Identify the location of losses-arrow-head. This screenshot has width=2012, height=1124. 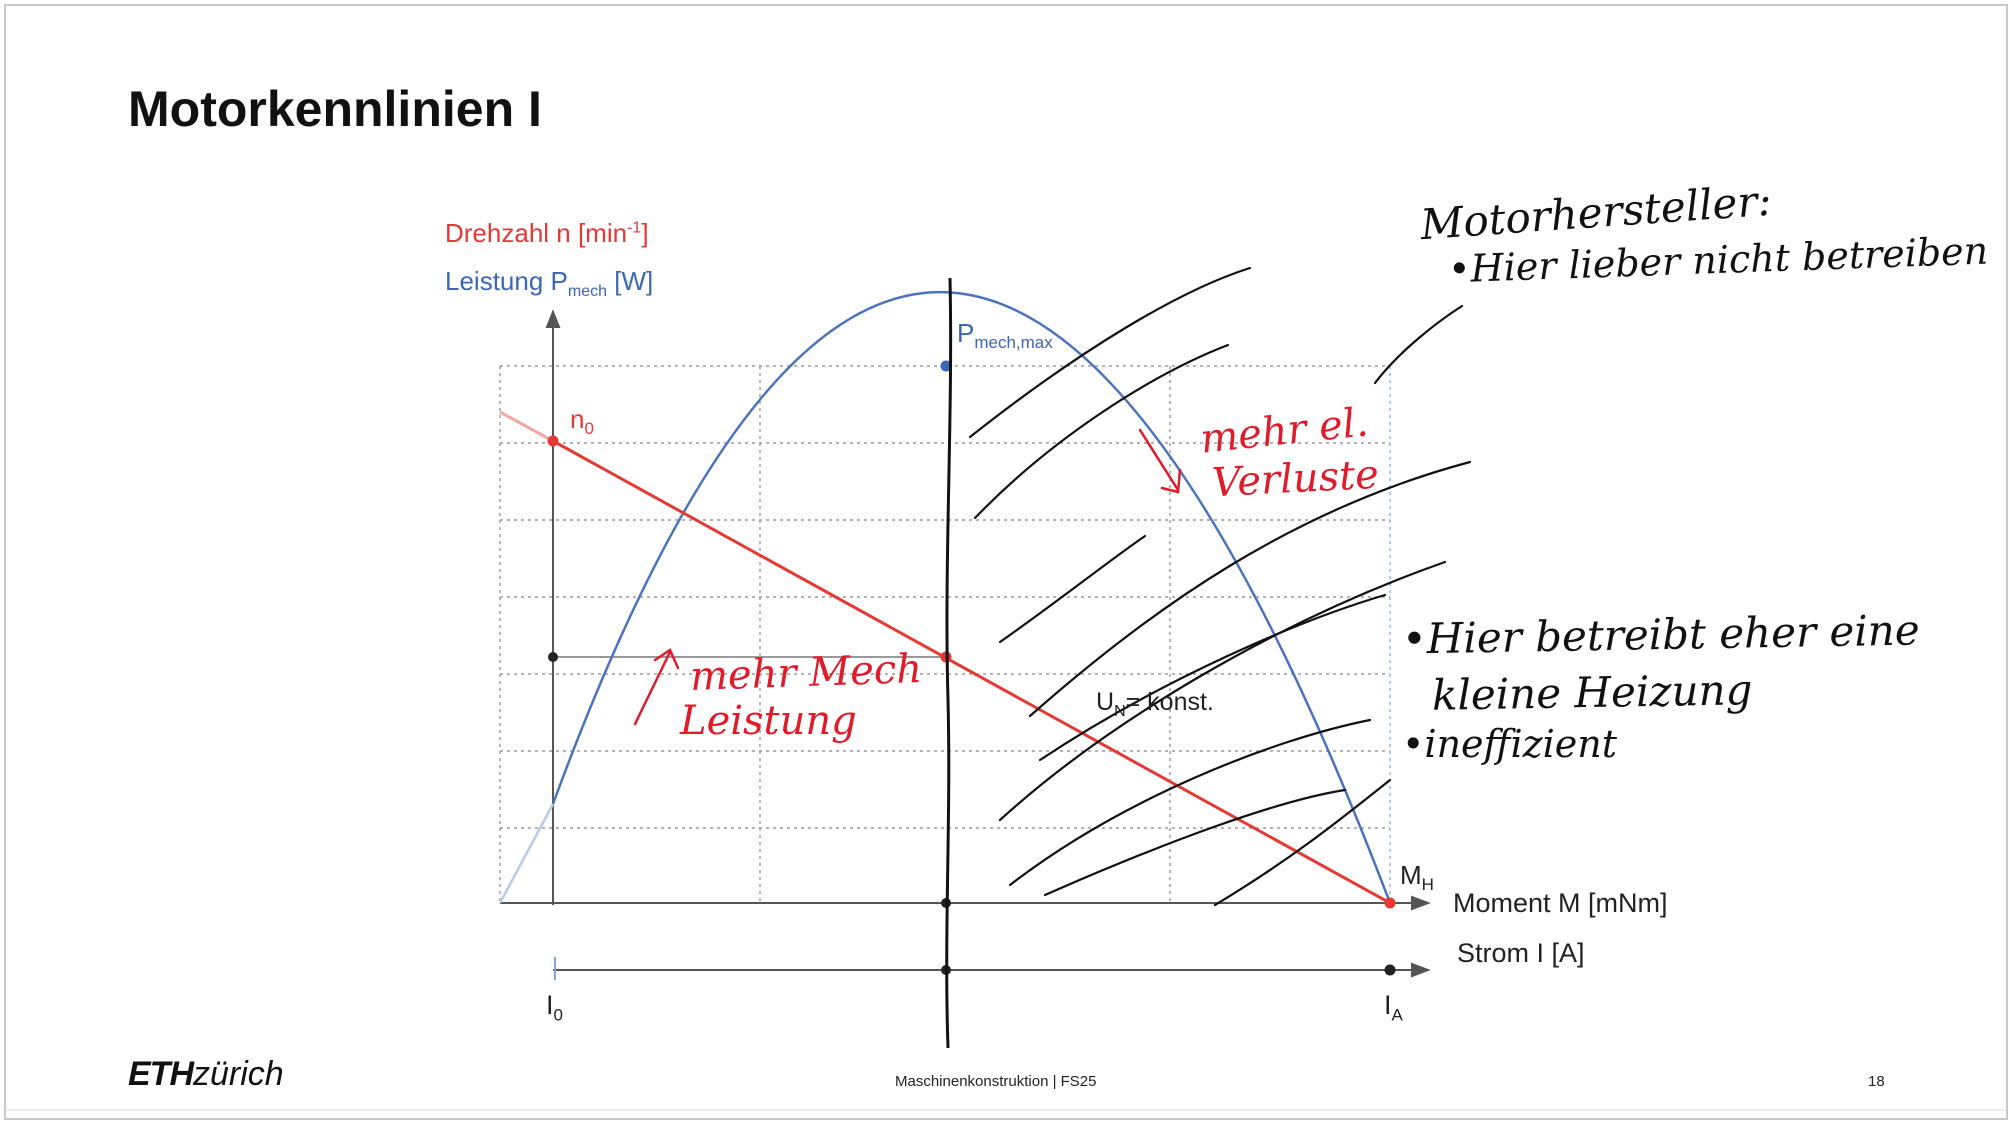
(1171, 481).